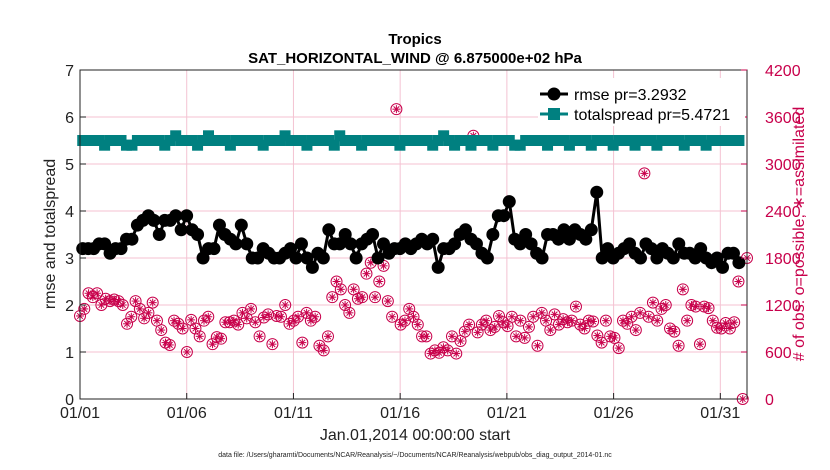  What do you see at coordinates (69, 259) in the screenshot?
I see `y-tick-label: 3` at bounding box center [69, 259].